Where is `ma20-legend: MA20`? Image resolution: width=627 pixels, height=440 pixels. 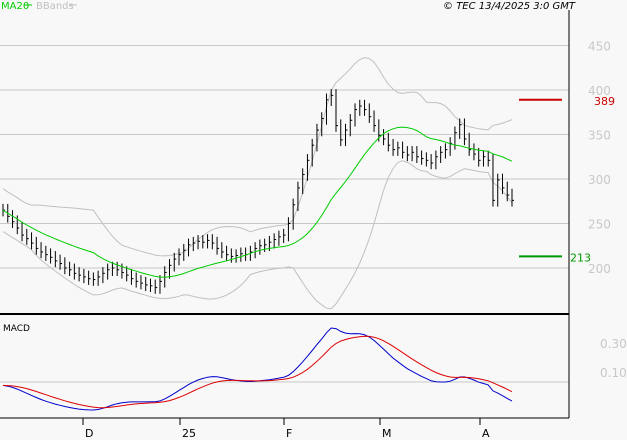 ma20-legend: MA20 is located at coordinates (15, 6).